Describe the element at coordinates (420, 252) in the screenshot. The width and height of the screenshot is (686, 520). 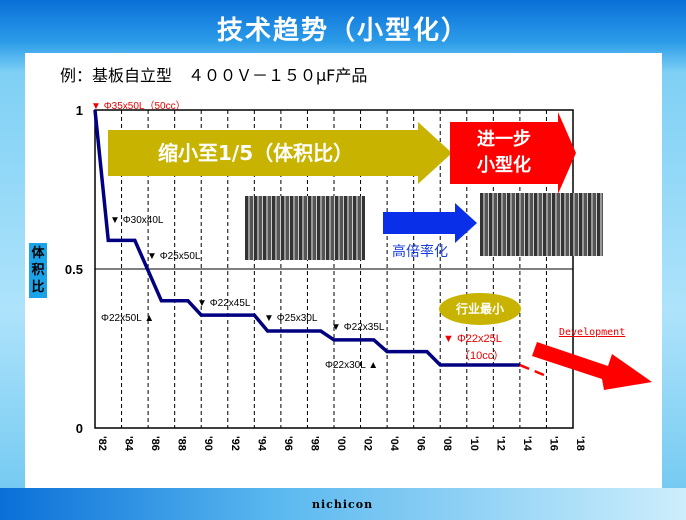
I see `high-ratio-label: 高倍率化` at that location.